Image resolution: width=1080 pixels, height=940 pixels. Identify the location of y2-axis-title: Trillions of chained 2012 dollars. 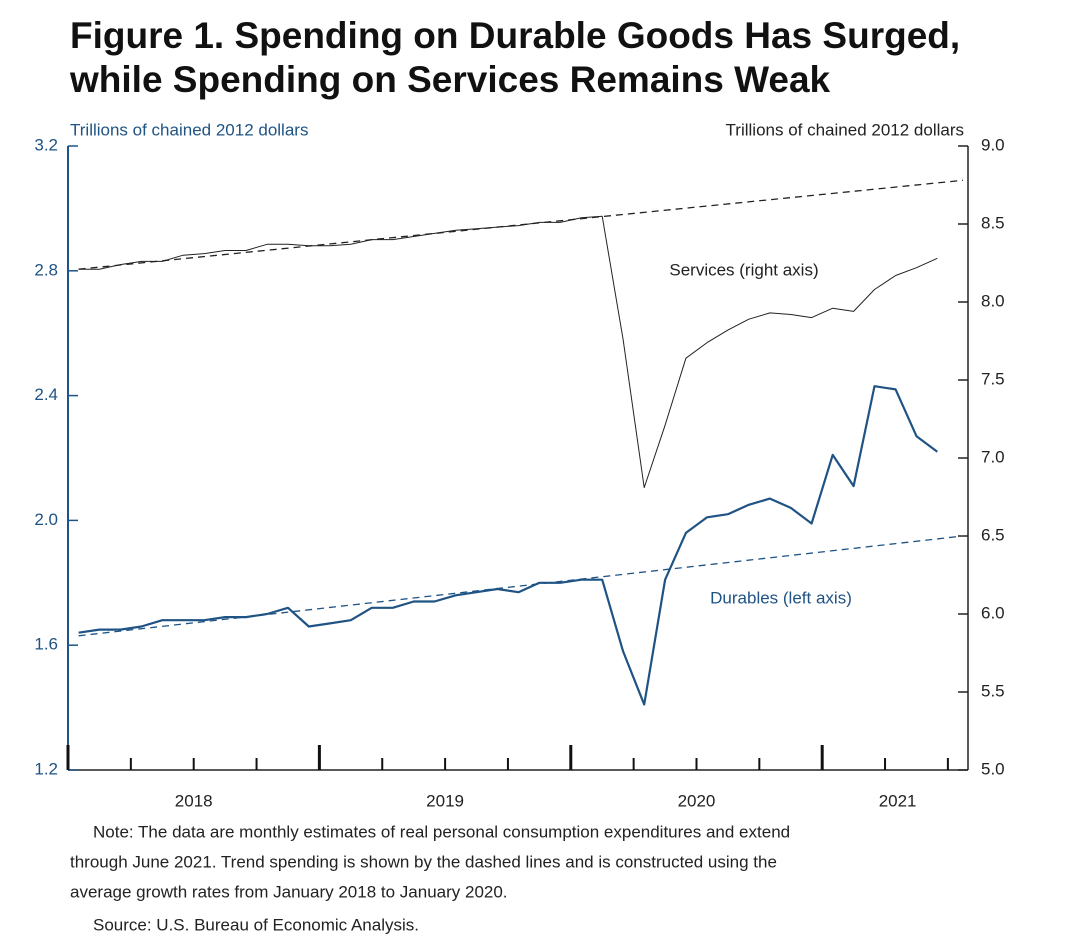
(845, 129).